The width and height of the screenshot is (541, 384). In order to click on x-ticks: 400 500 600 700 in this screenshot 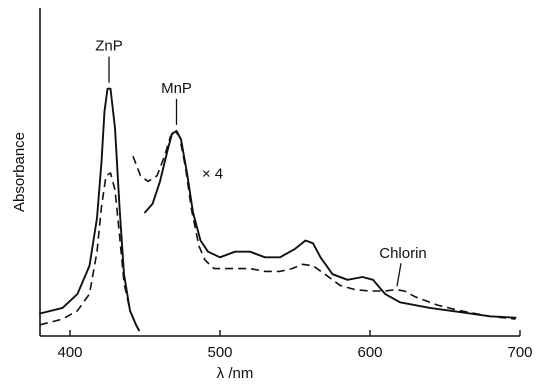, I will do `click(295, 345)`.